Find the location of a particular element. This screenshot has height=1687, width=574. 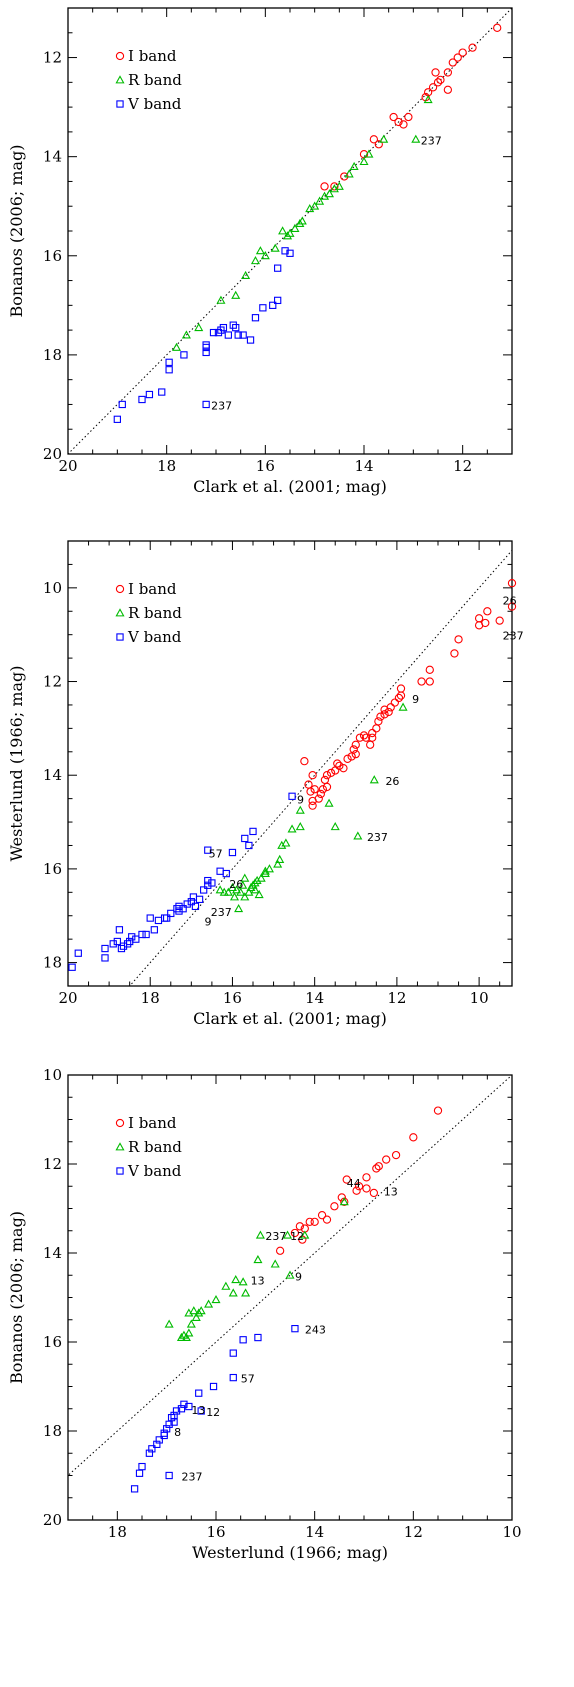

point-annotation: 13 is located at coordinates (258, 1281).